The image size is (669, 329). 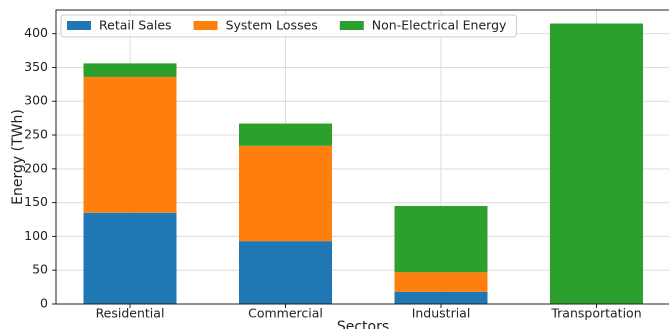 I want to click on y-tick-label: 150, so click(x=36, y=201).